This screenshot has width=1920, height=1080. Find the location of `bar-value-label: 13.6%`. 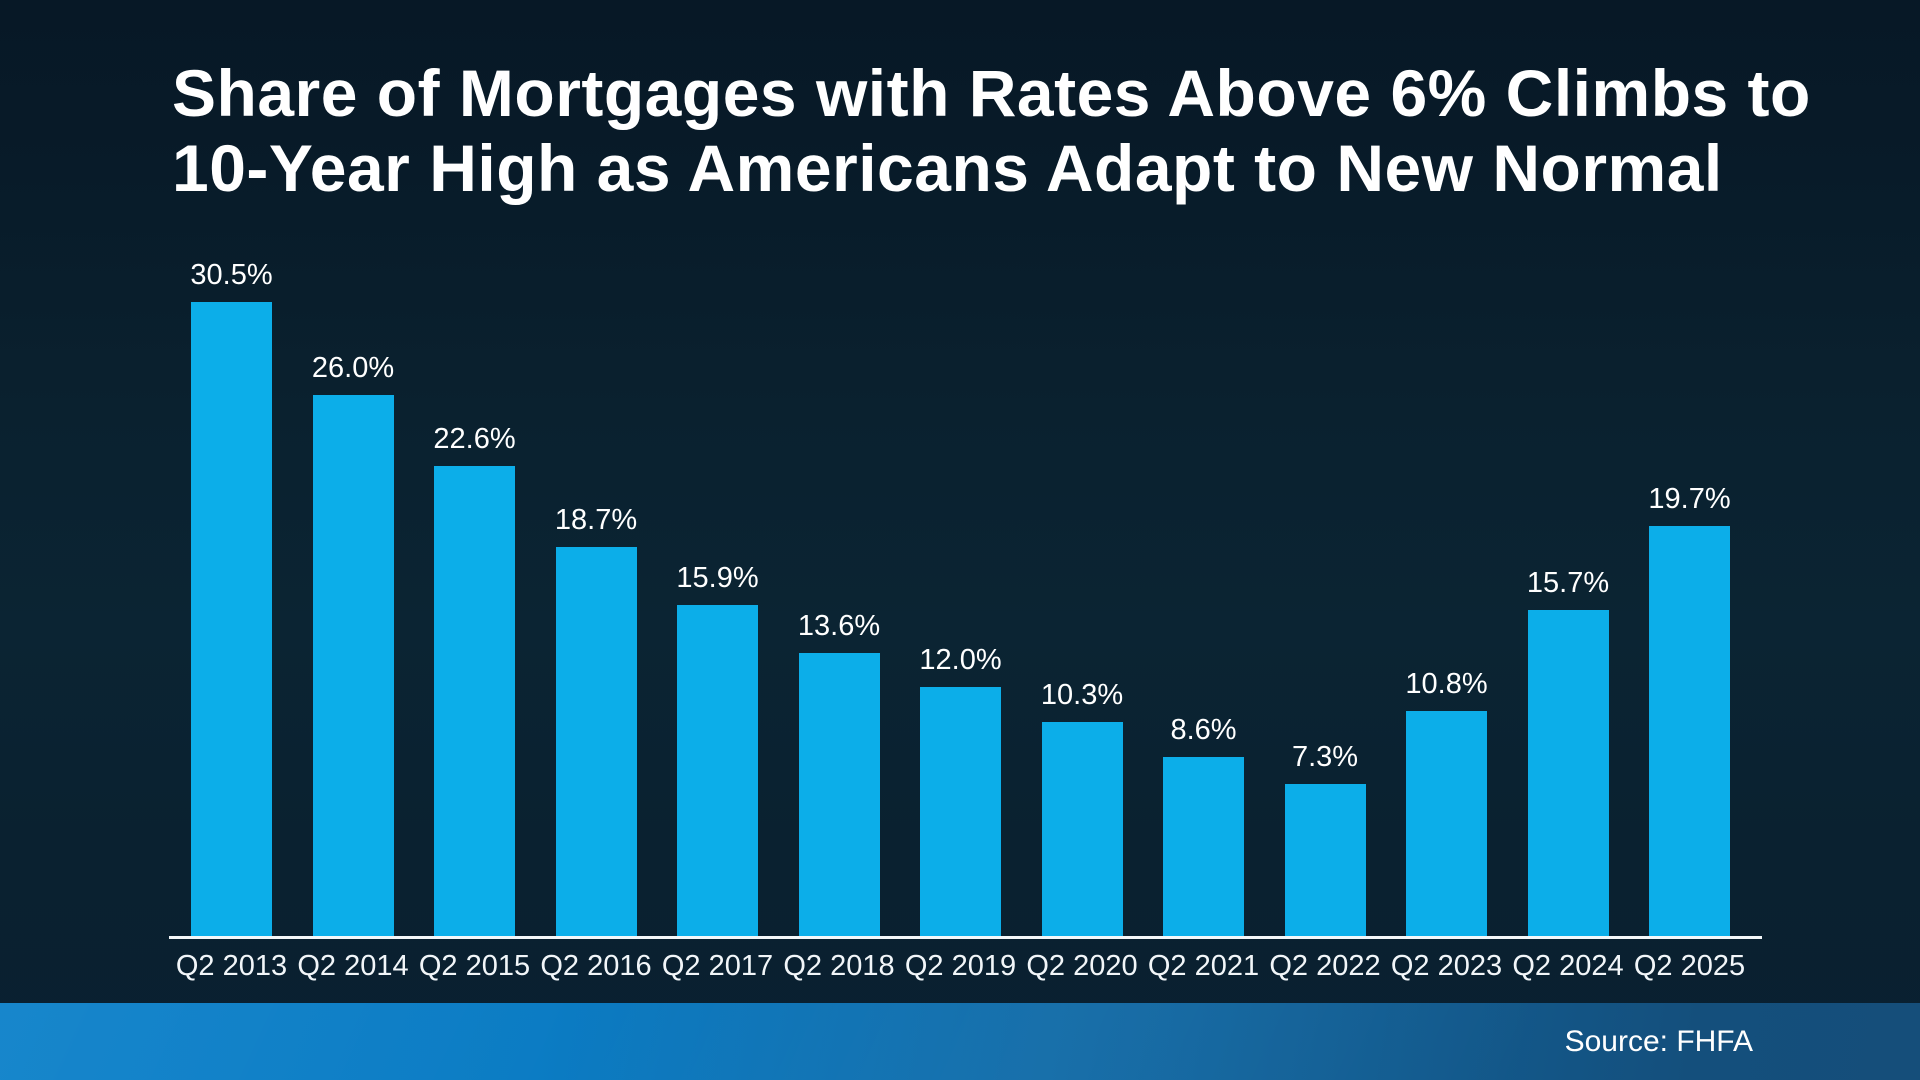

bar-value-label: 13.6% is located at coordinates (839, 626).